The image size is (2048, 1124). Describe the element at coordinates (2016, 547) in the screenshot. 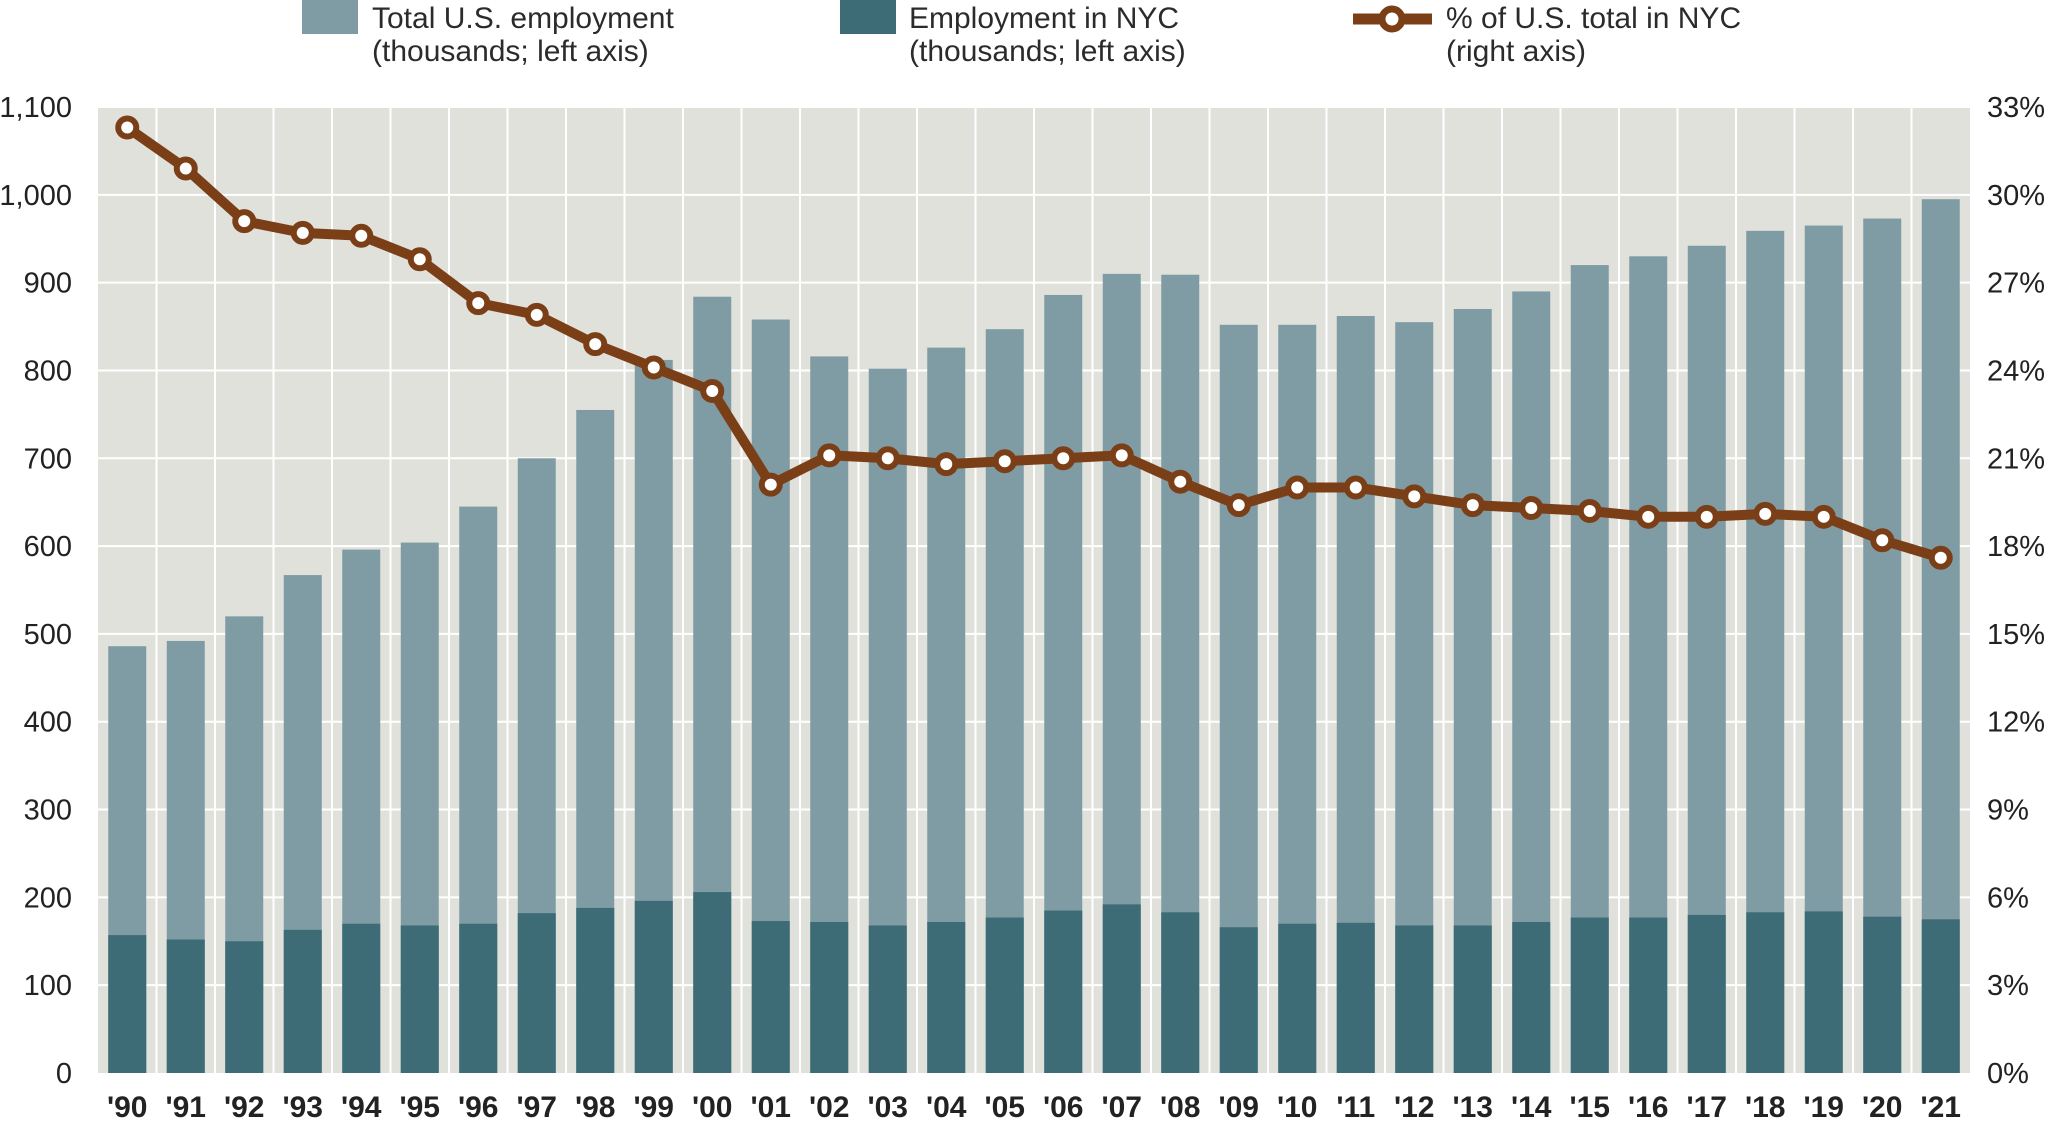

I see `ytick-right-label: 18%` at that location.